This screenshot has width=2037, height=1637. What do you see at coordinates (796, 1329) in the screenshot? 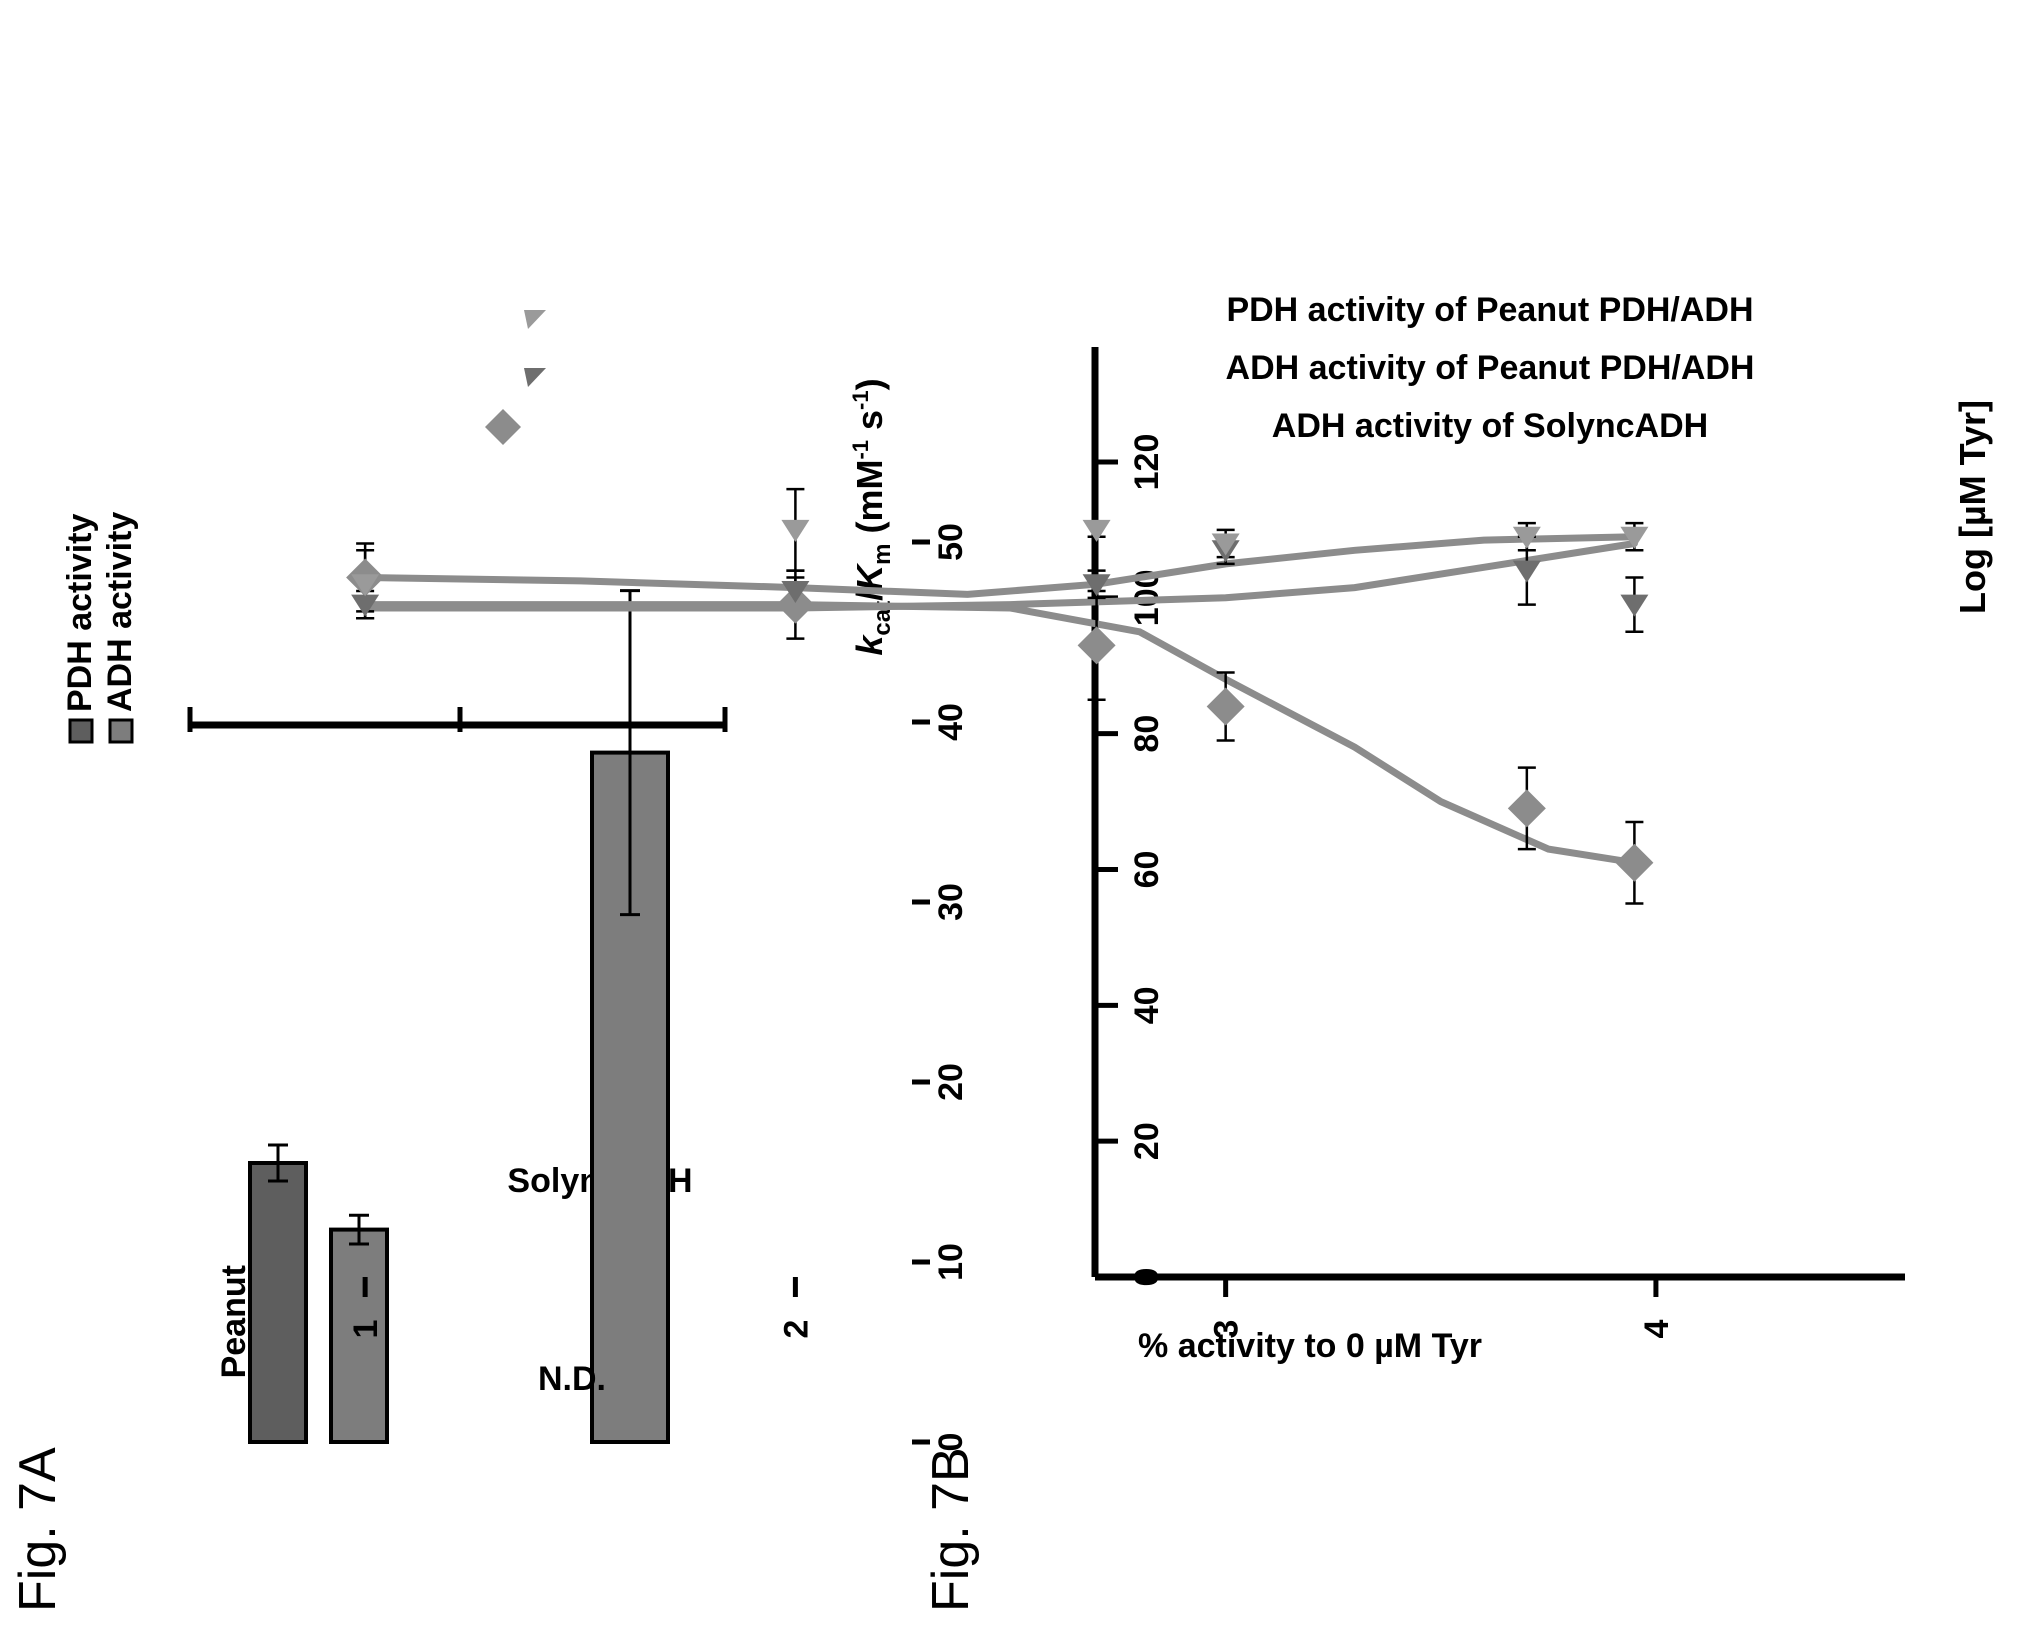
I see `x-axis-tick-label: 2` at bounding box center [796, 1329].